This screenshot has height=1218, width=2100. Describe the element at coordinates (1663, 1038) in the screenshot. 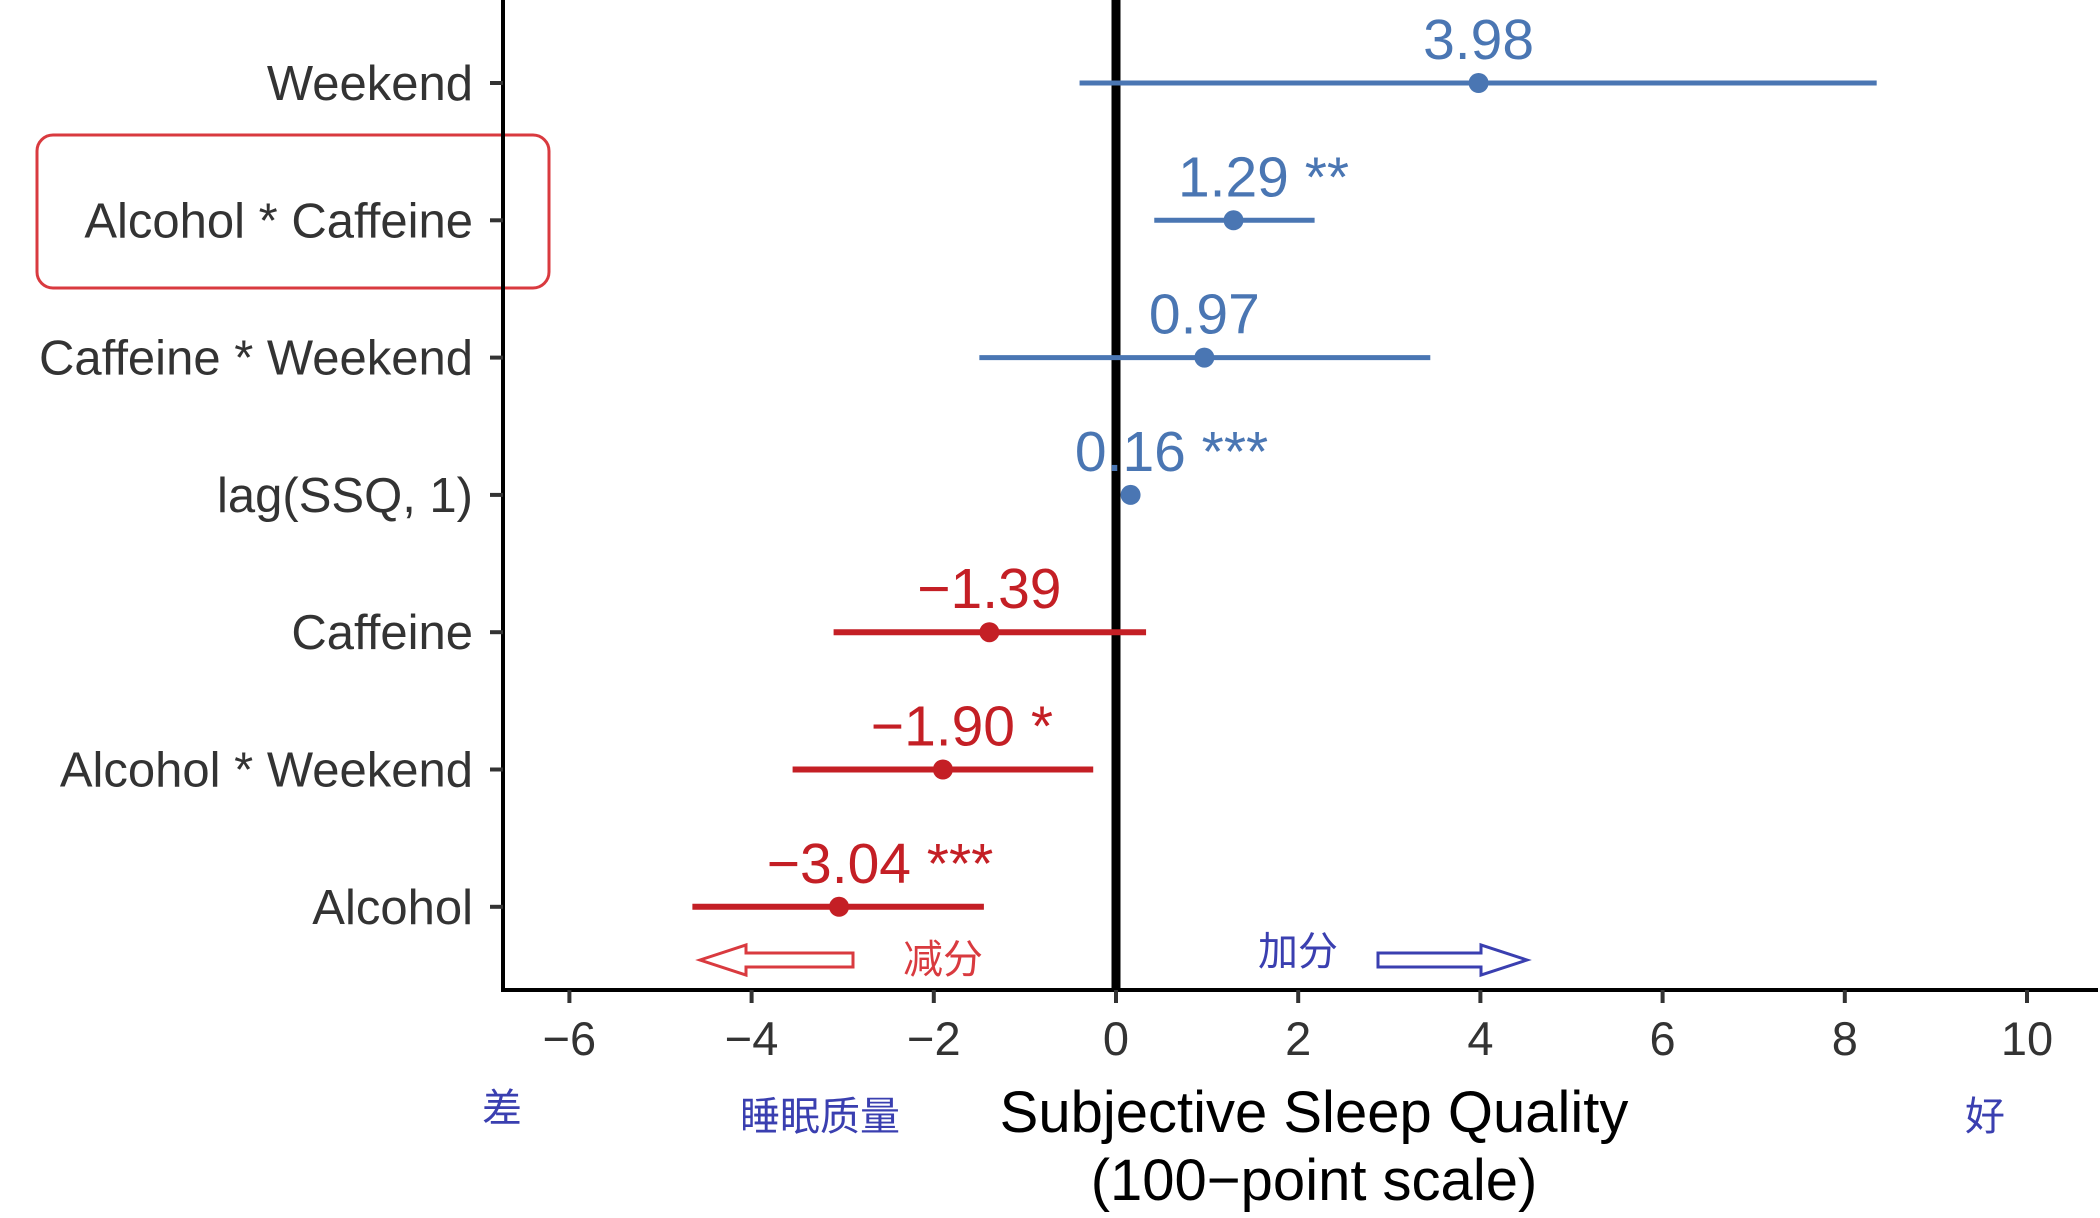

I see `x-tick-label: 6` at that location.